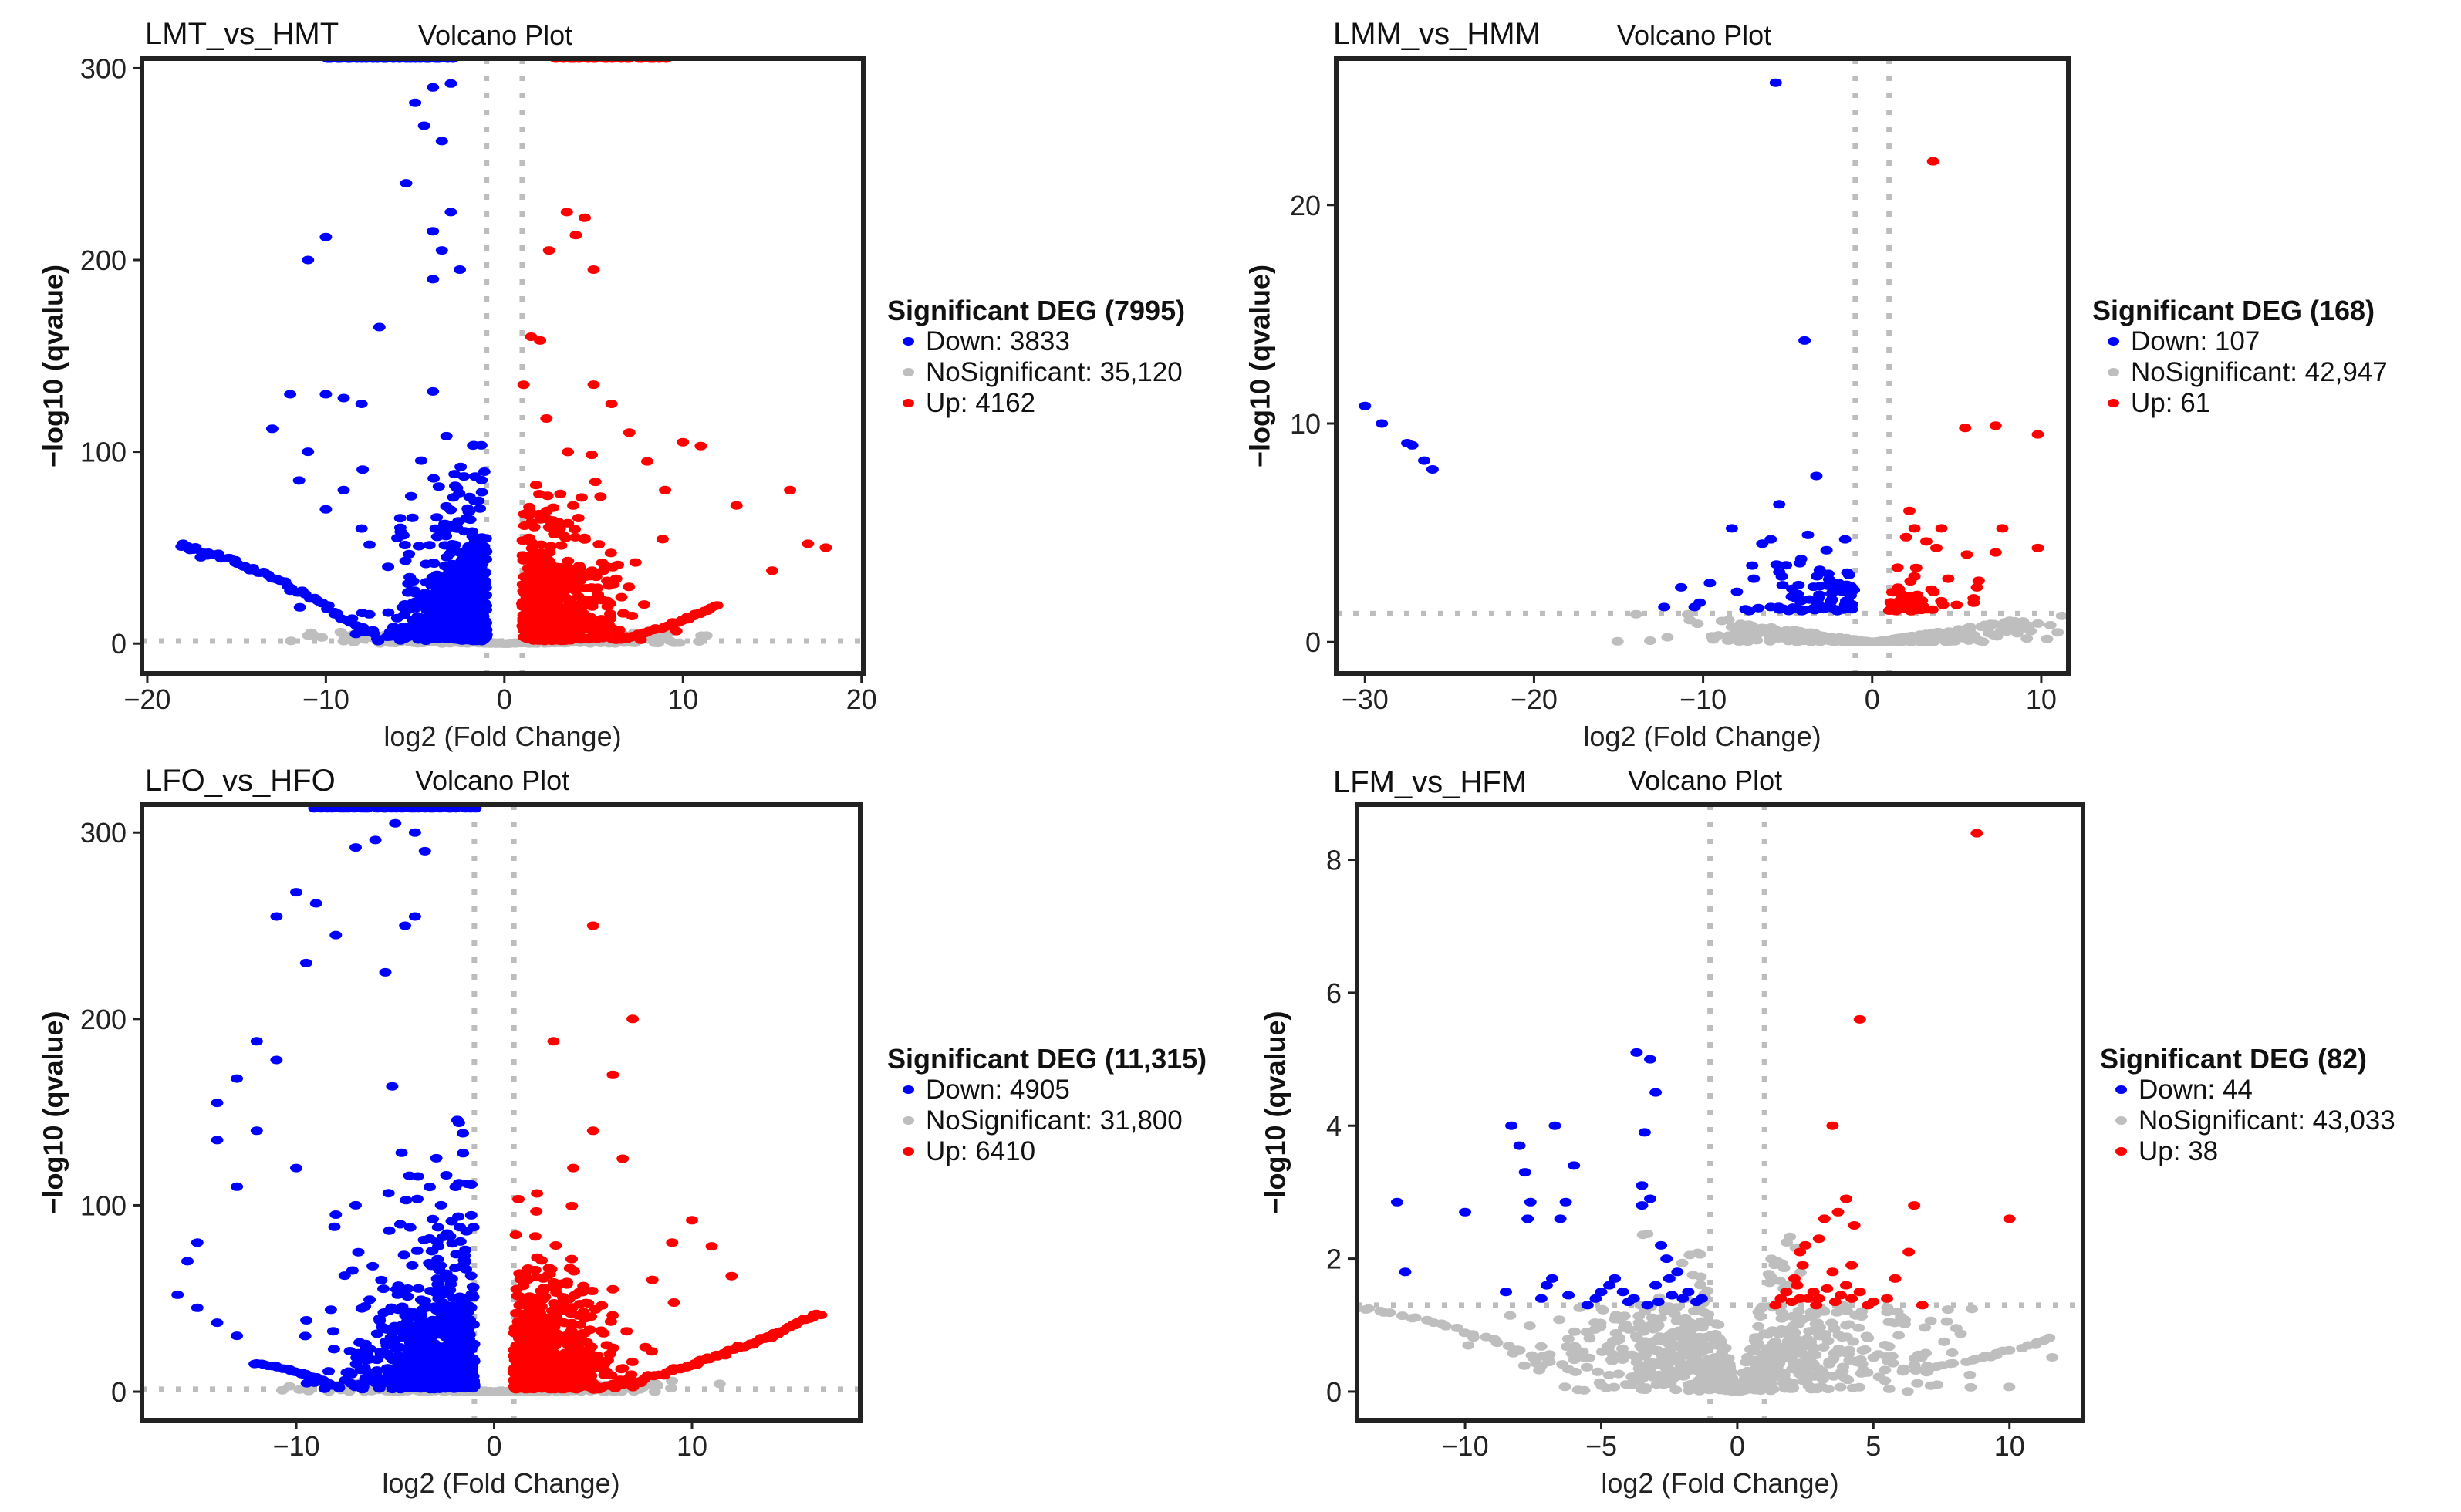 The image size is (2461, 1512). I want to click on plot-frame, so click(503, 366).